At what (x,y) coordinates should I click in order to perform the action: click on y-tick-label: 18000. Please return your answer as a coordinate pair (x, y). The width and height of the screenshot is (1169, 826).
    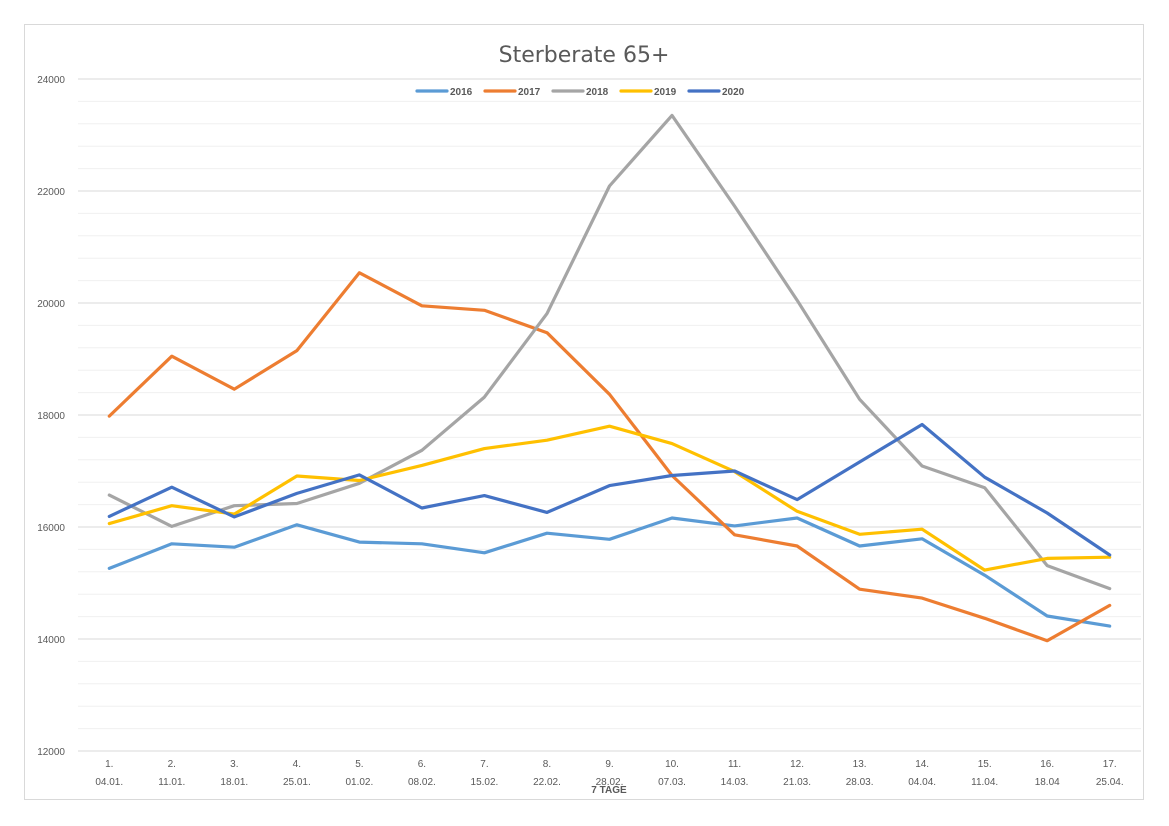
    Looking at the image, I should click on (51, 416).